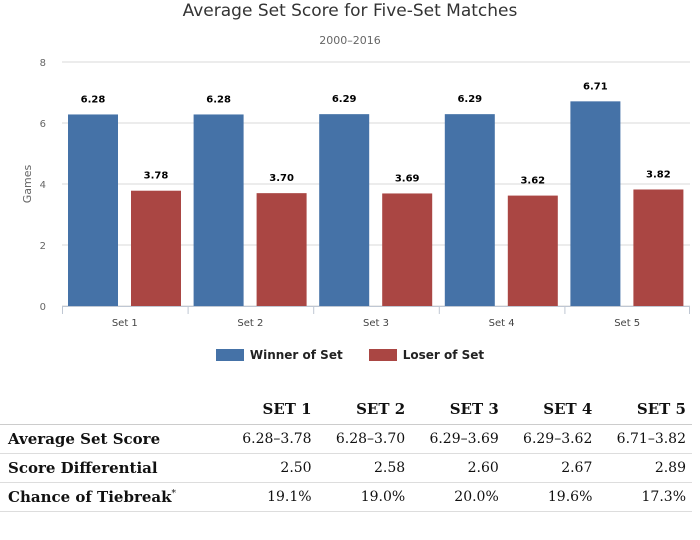 The width and height of the screenshot is (700, 540). Describe the element at coordinates (364, 468) in the screenshot. I see `table-cell: 2.58` at that location.